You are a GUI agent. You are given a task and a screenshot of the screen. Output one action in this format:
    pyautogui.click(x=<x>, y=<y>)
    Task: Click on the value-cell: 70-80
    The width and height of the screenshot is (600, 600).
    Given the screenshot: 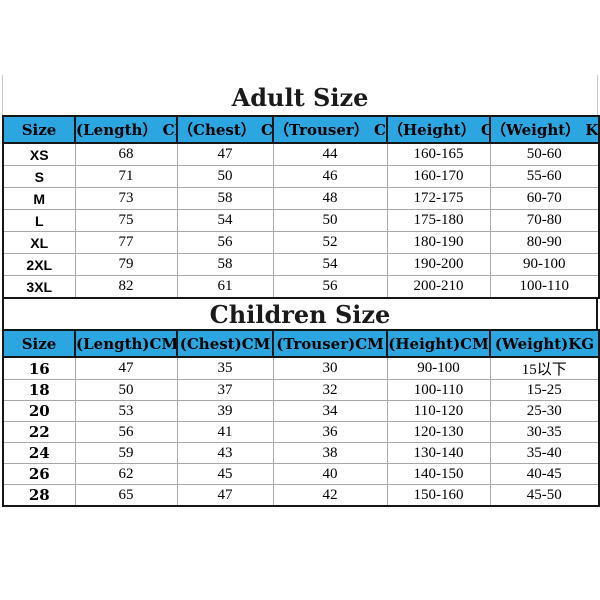 What is the action you would take?
    pyautogui.click(x=544, y=220)
    